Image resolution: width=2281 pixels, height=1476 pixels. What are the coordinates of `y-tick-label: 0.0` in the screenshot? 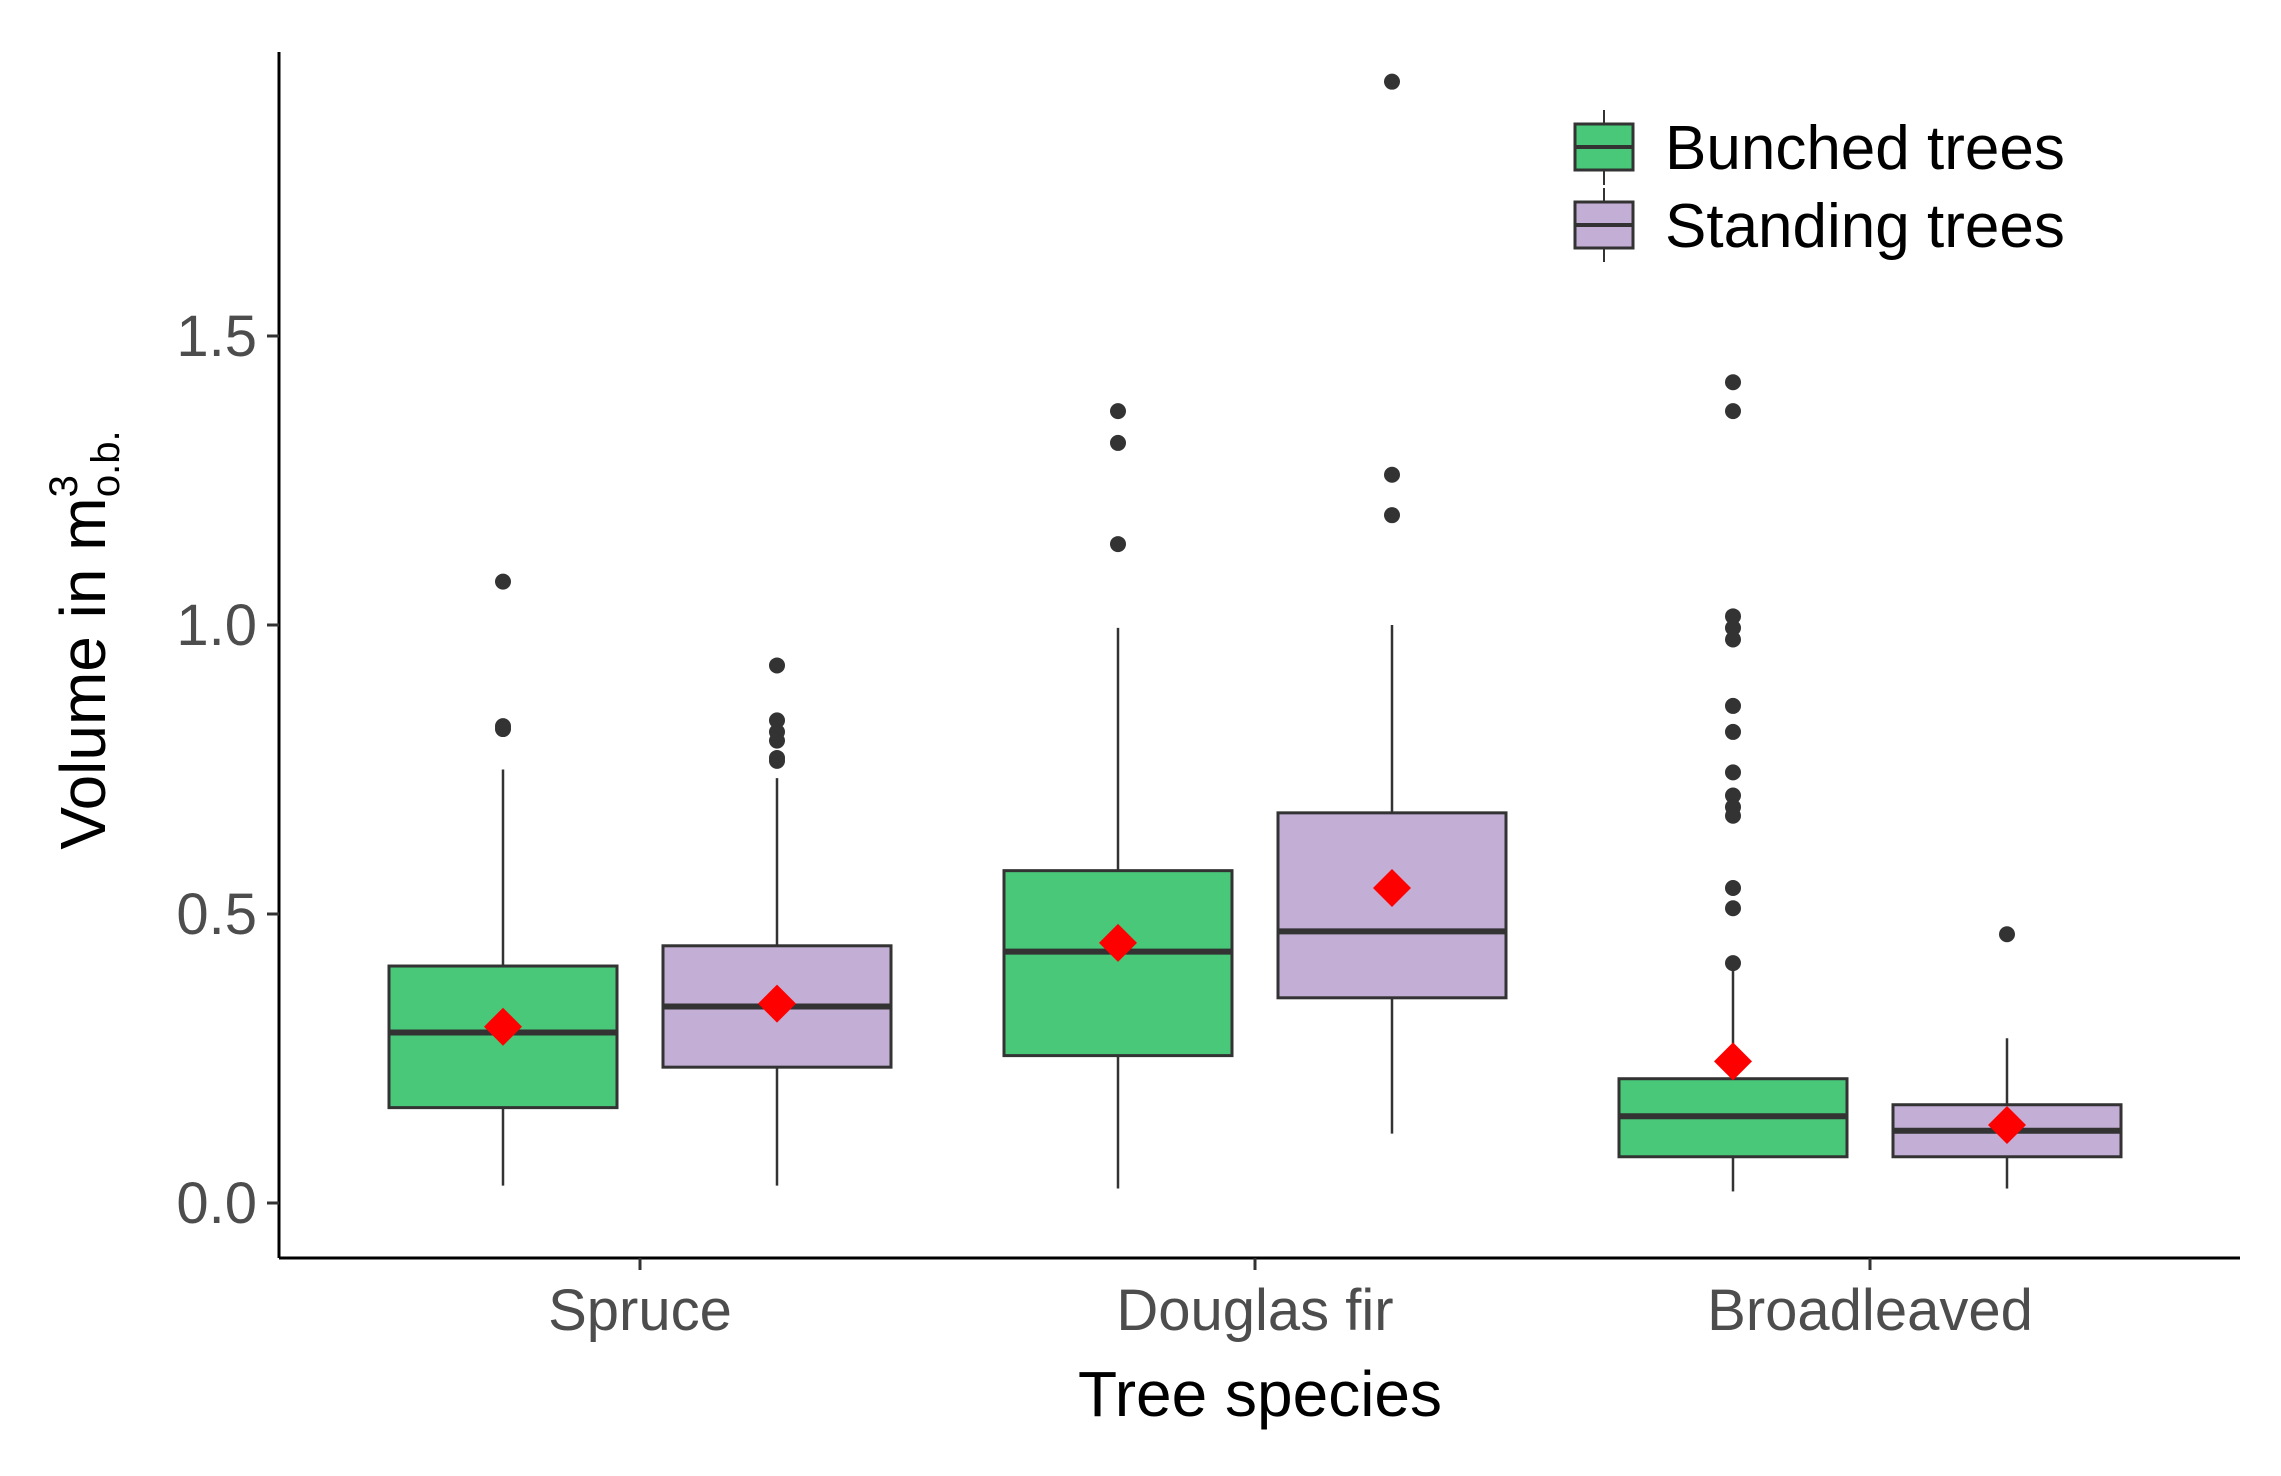 It's located at (216, 1203).